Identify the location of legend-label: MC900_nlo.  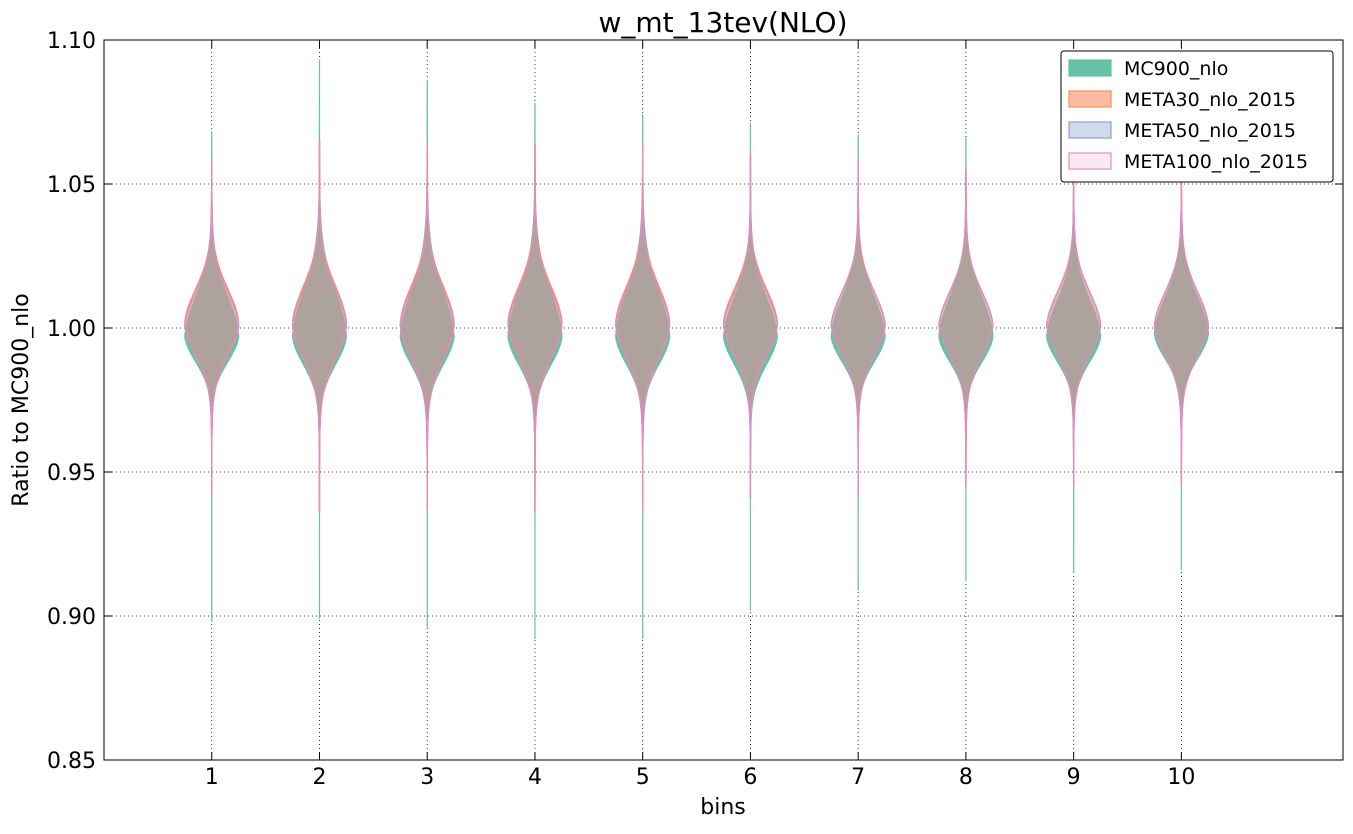
(1176, 69).